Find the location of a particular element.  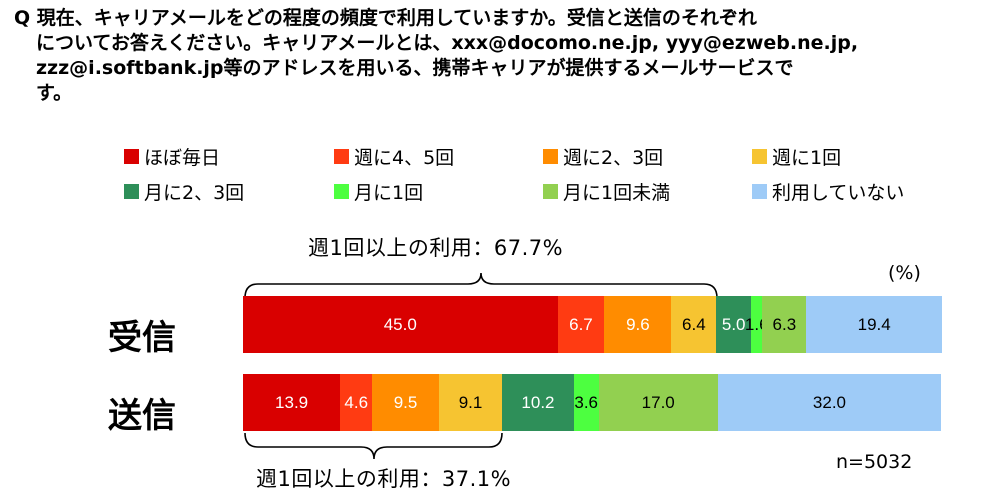

data-label: 45.0 is located at coordinates (400, 324).